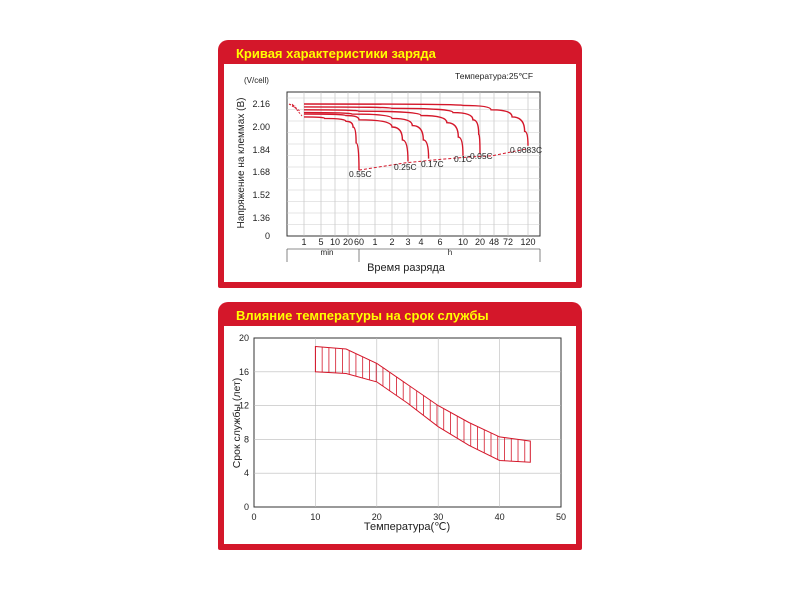  Describe the element at coordinates (335, 242) in the screenshot. I see `discharge-xtick-min: 10` at that location.